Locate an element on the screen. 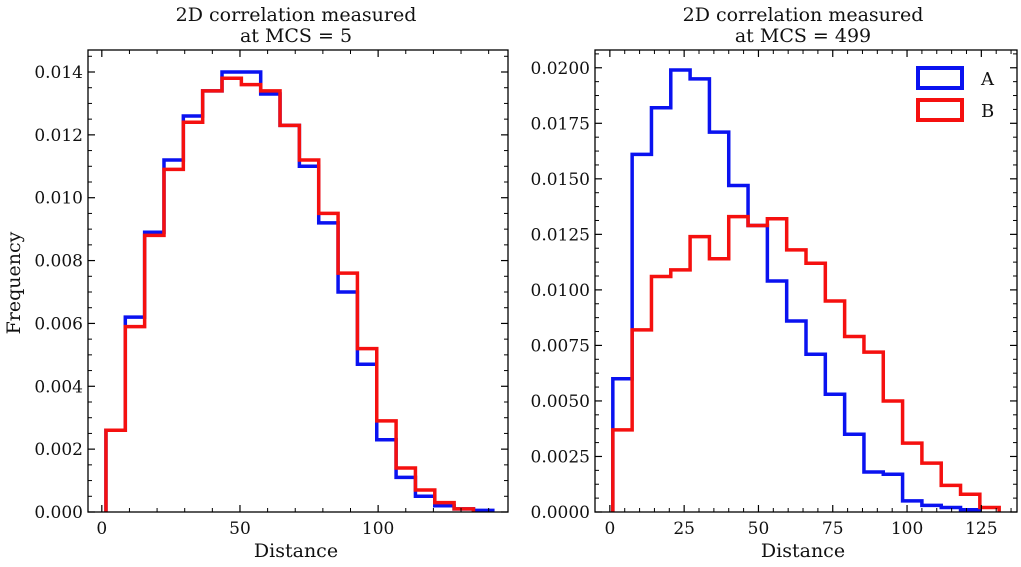  y-tick-label-right: 0.0000 is located at coordinates (560, 513).